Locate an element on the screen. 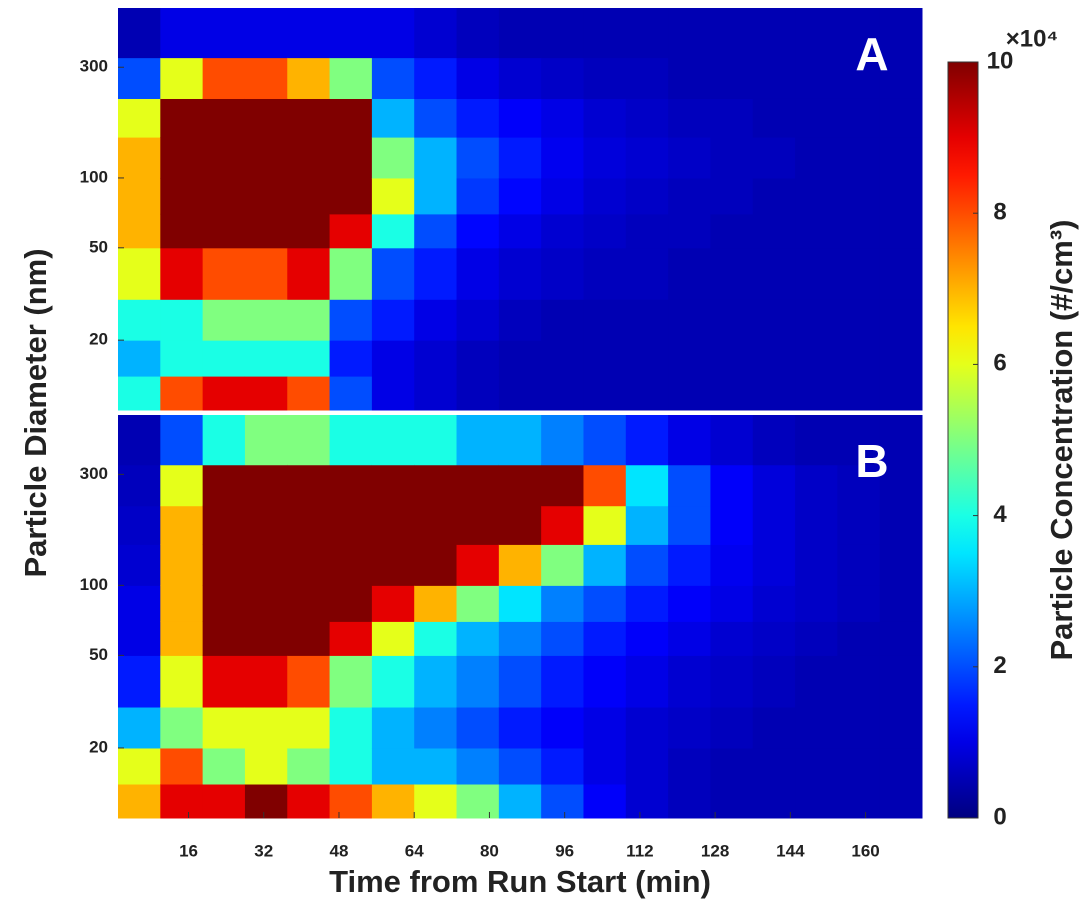 The height and width of the screenshot is (912, 1085). y-tick-label: 20 is located at coordinates (98, 746).